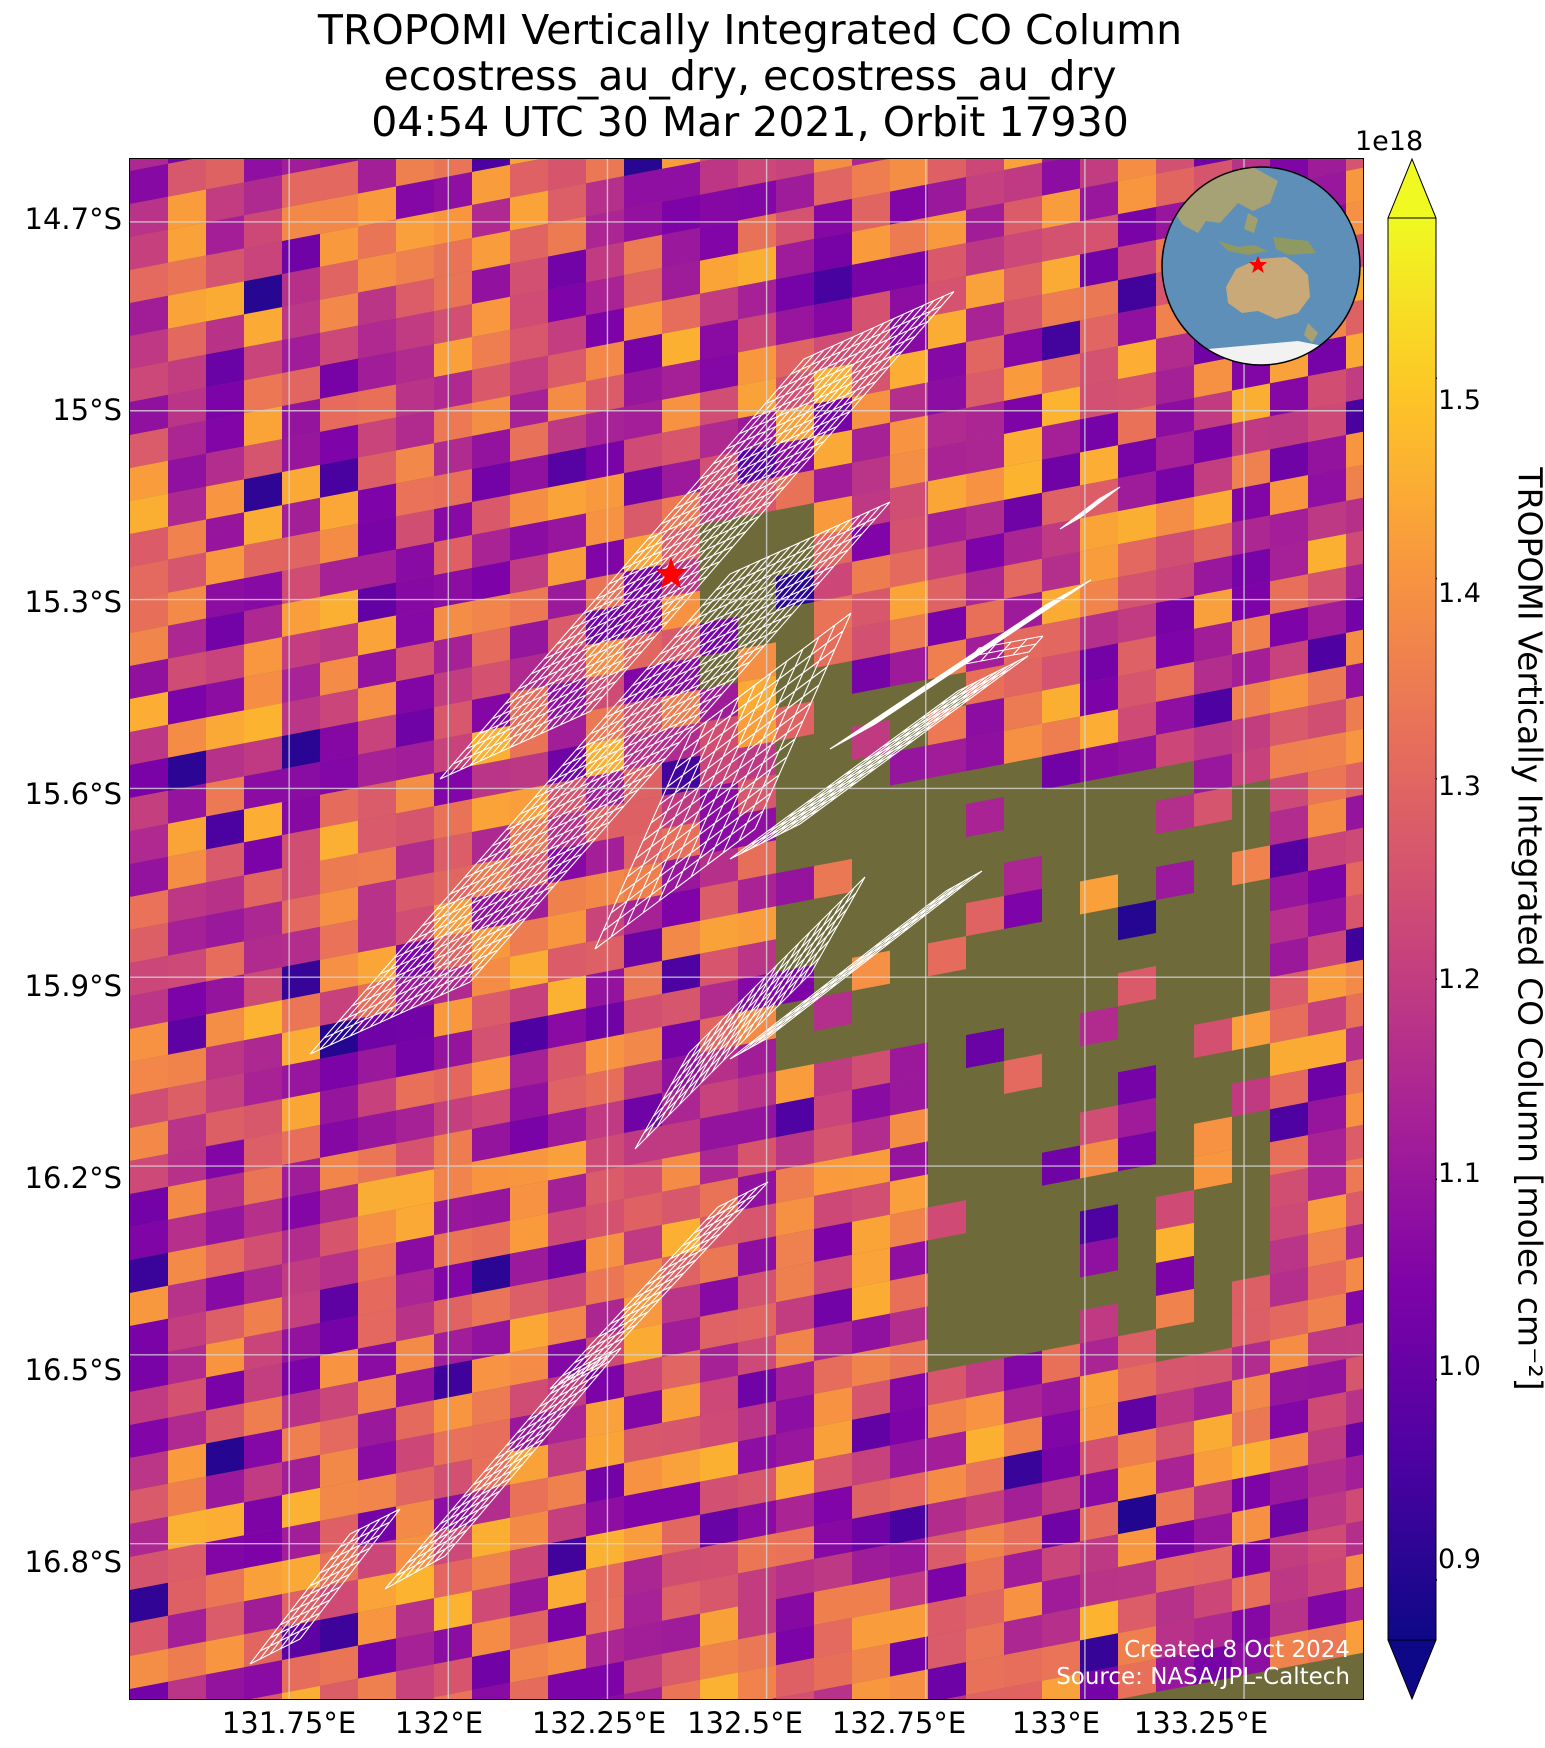  What do you see at coordinates (1090, 508) in the screenshot?
I see `ecostress-footprint-grid` at bounding box center [1090, 508].